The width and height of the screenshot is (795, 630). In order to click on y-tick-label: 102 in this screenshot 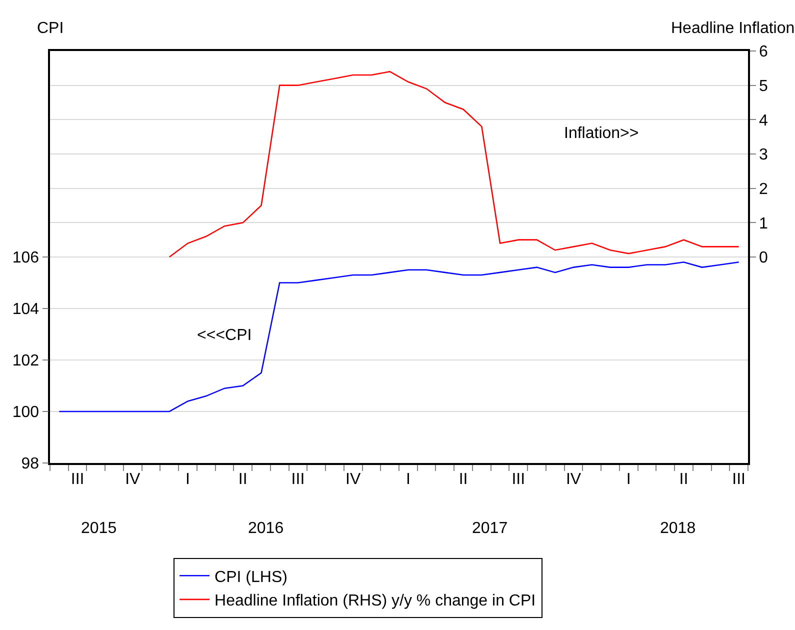, I will do `click(26, 361)`.